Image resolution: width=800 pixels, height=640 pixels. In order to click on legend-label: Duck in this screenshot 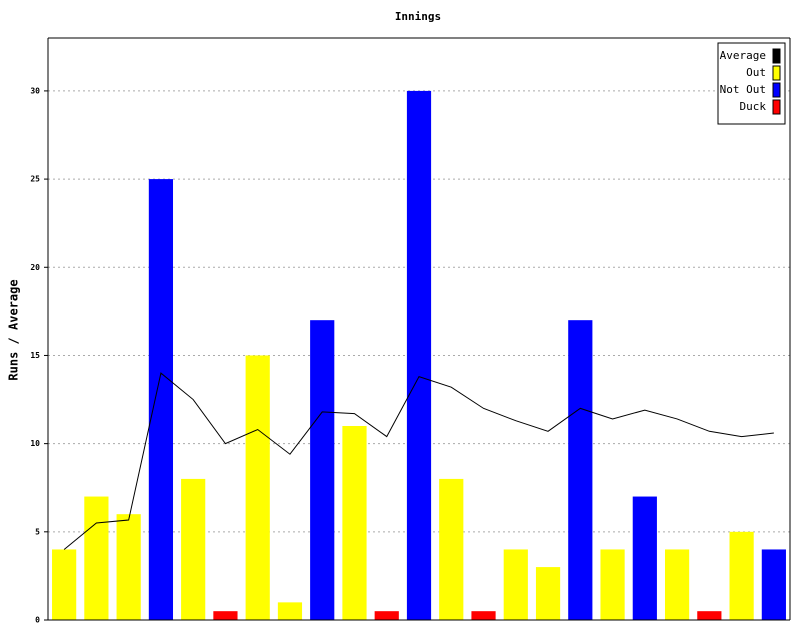, I will do `click(753, 106)`.